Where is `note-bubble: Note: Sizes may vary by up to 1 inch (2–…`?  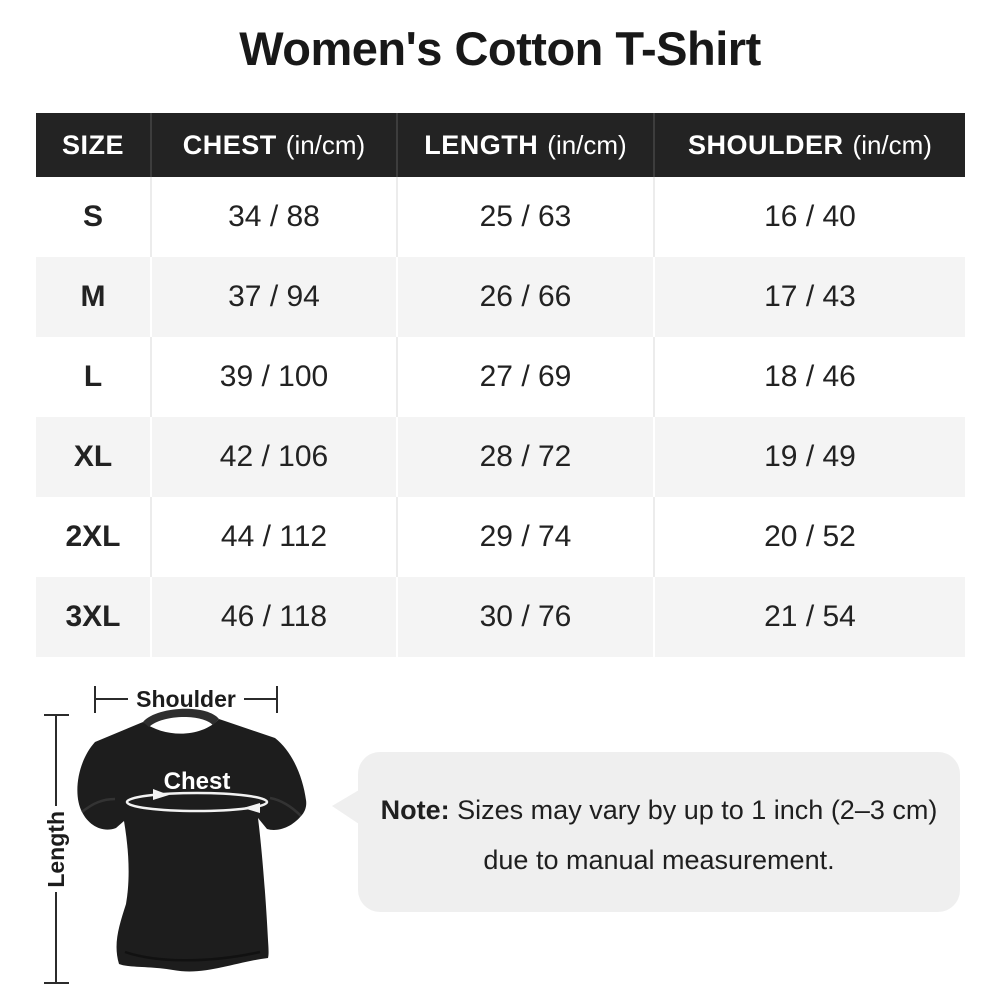 note-bubble: Note: Sizes may vary by up to 1 inch (2–… is located at coordinates (646, 832).